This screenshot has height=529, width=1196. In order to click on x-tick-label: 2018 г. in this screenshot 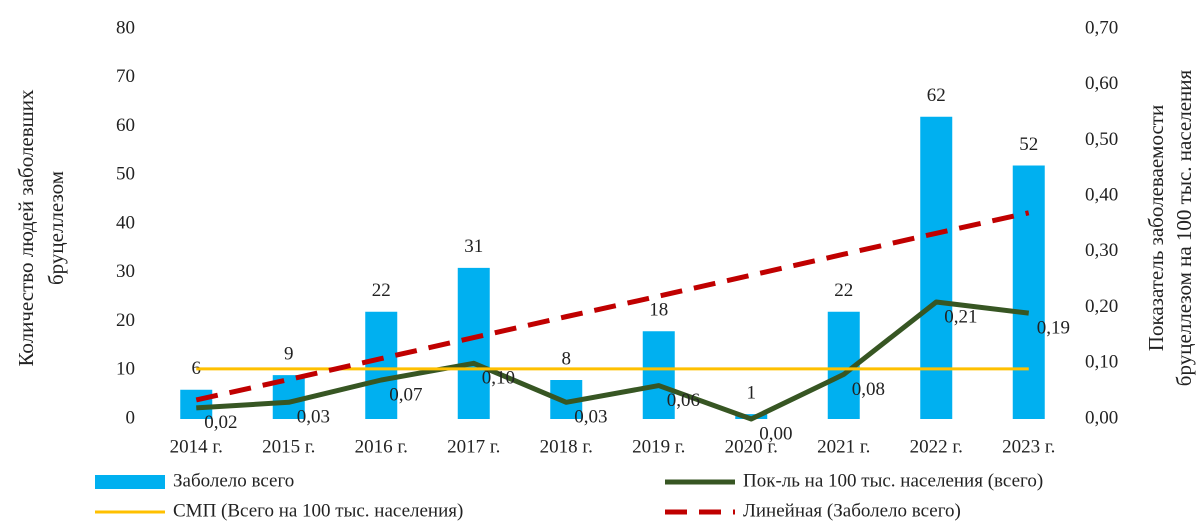, I will do `click(566, 446)`.